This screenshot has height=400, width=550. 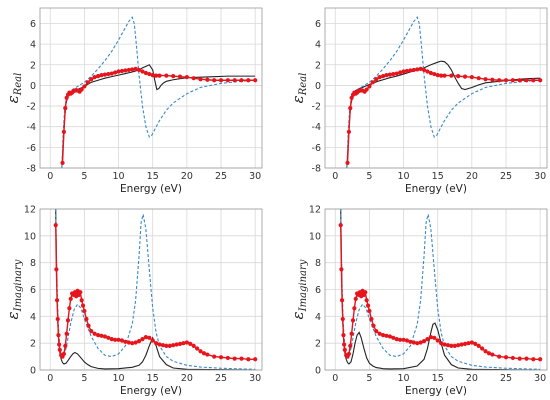 I want to click on y-tick-label-bottom-left-2: 2, so click(x=33, y=344).